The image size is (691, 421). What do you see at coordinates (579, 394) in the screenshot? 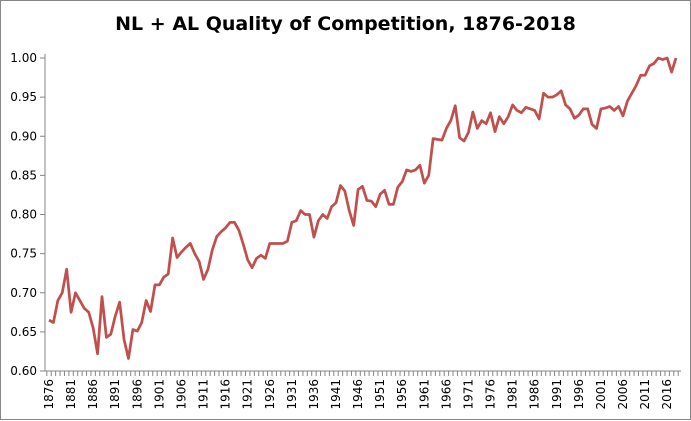
I see `x-tick-label: 1996` at bounding box center [579, 394].